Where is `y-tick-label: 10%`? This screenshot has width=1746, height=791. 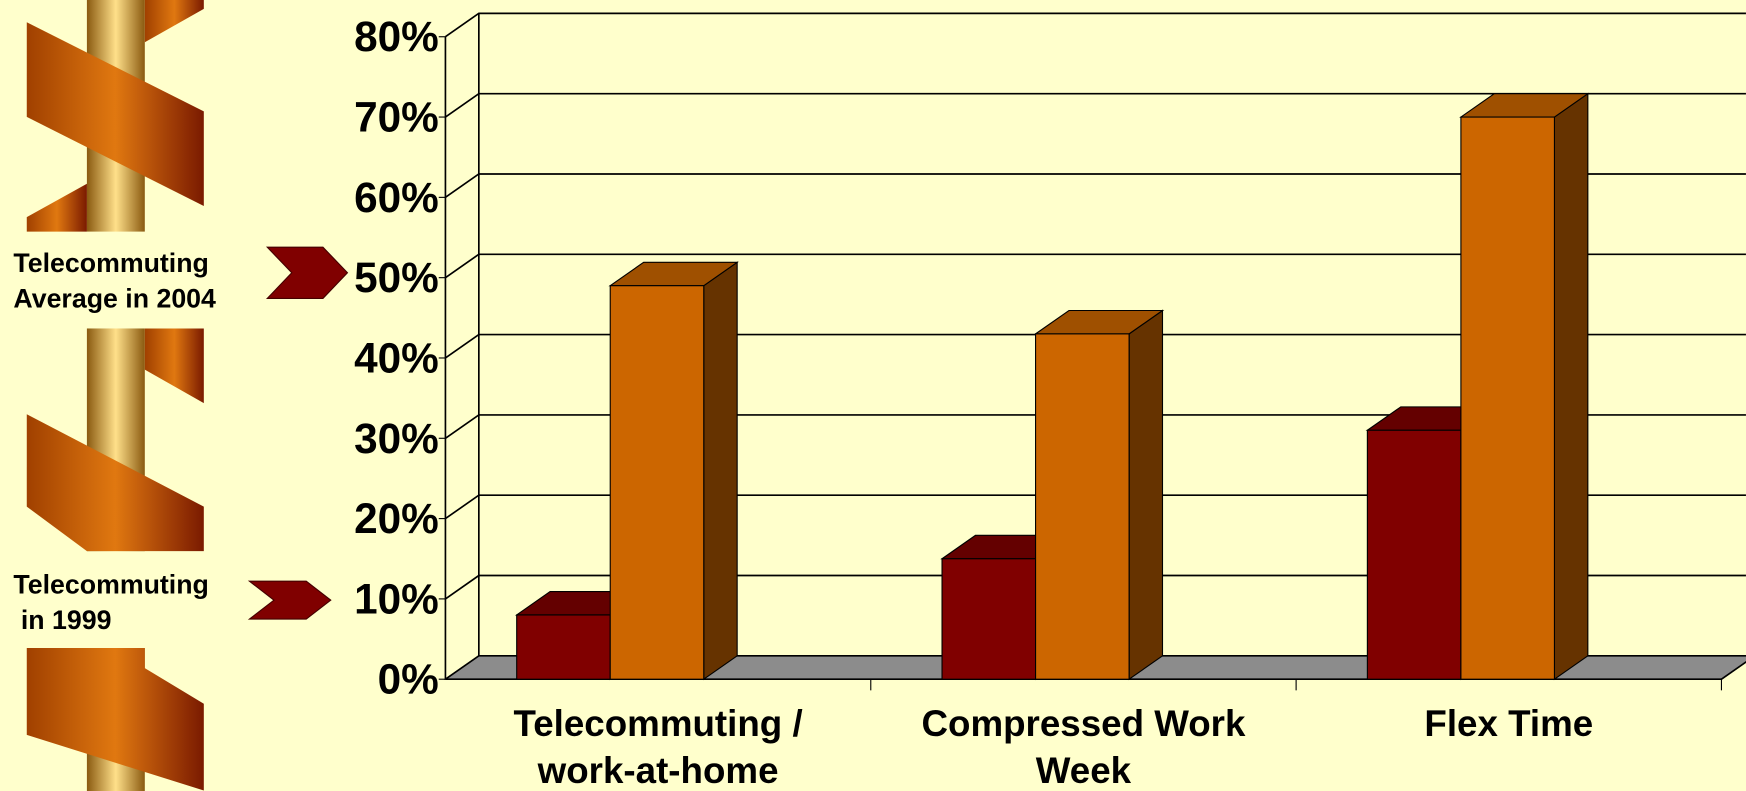 y-tick-label: 10% is located at coordinates (396, 598).